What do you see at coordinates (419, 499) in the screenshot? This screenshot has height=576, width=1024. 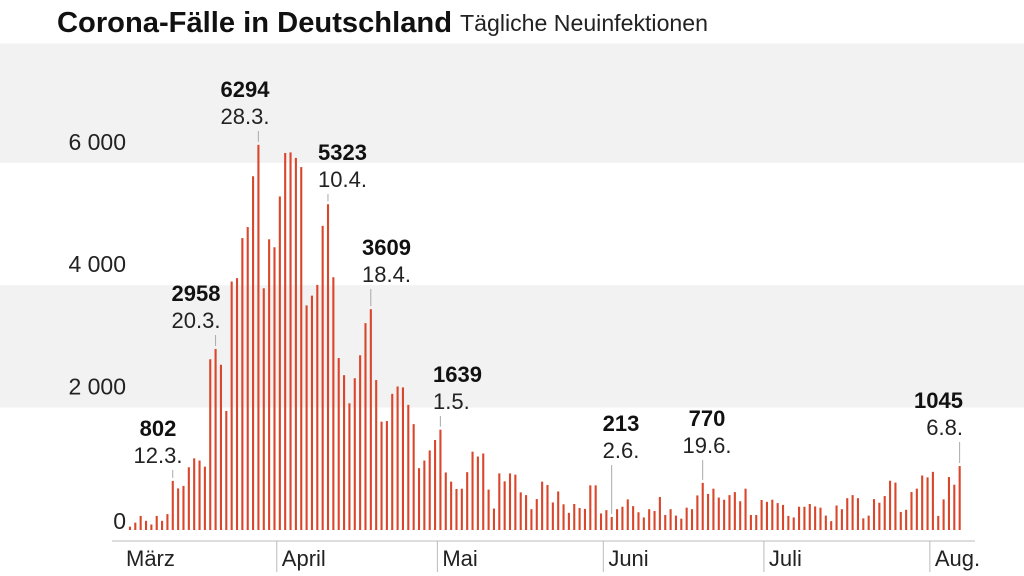 I see `bar-27.4.` at bounding box center [419, 499].